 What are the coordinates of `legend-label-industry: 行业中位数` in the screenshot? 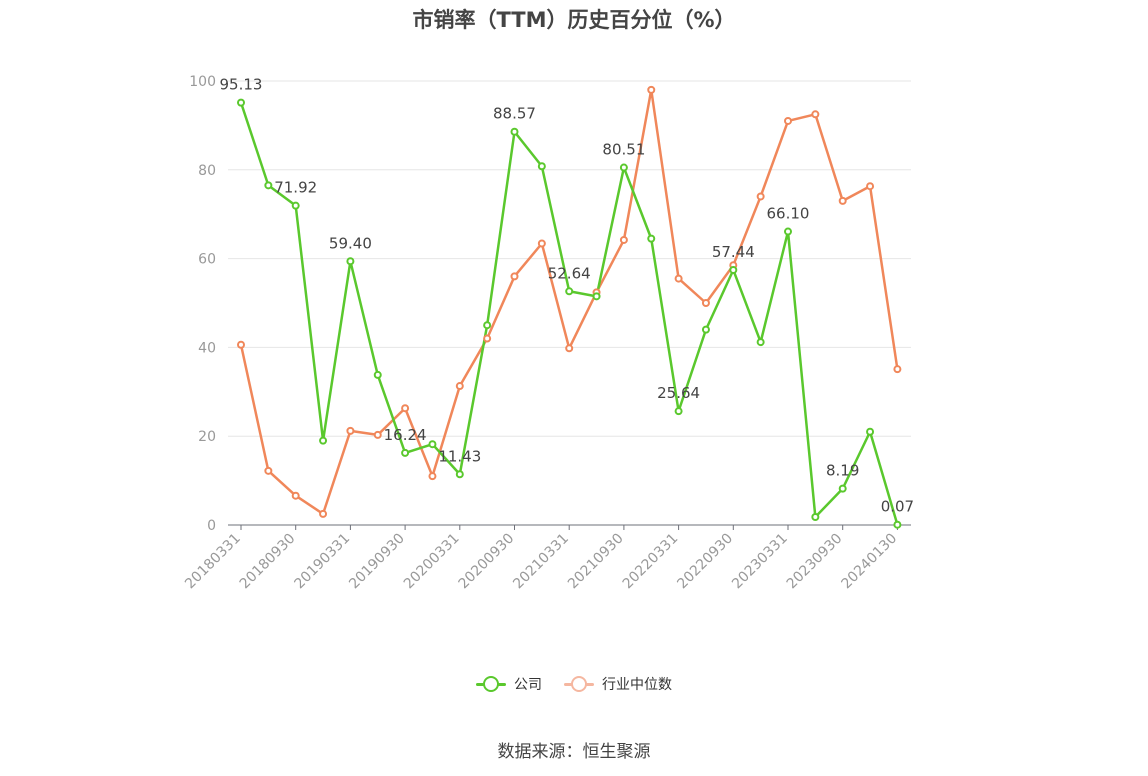 It's located at (637, 685).